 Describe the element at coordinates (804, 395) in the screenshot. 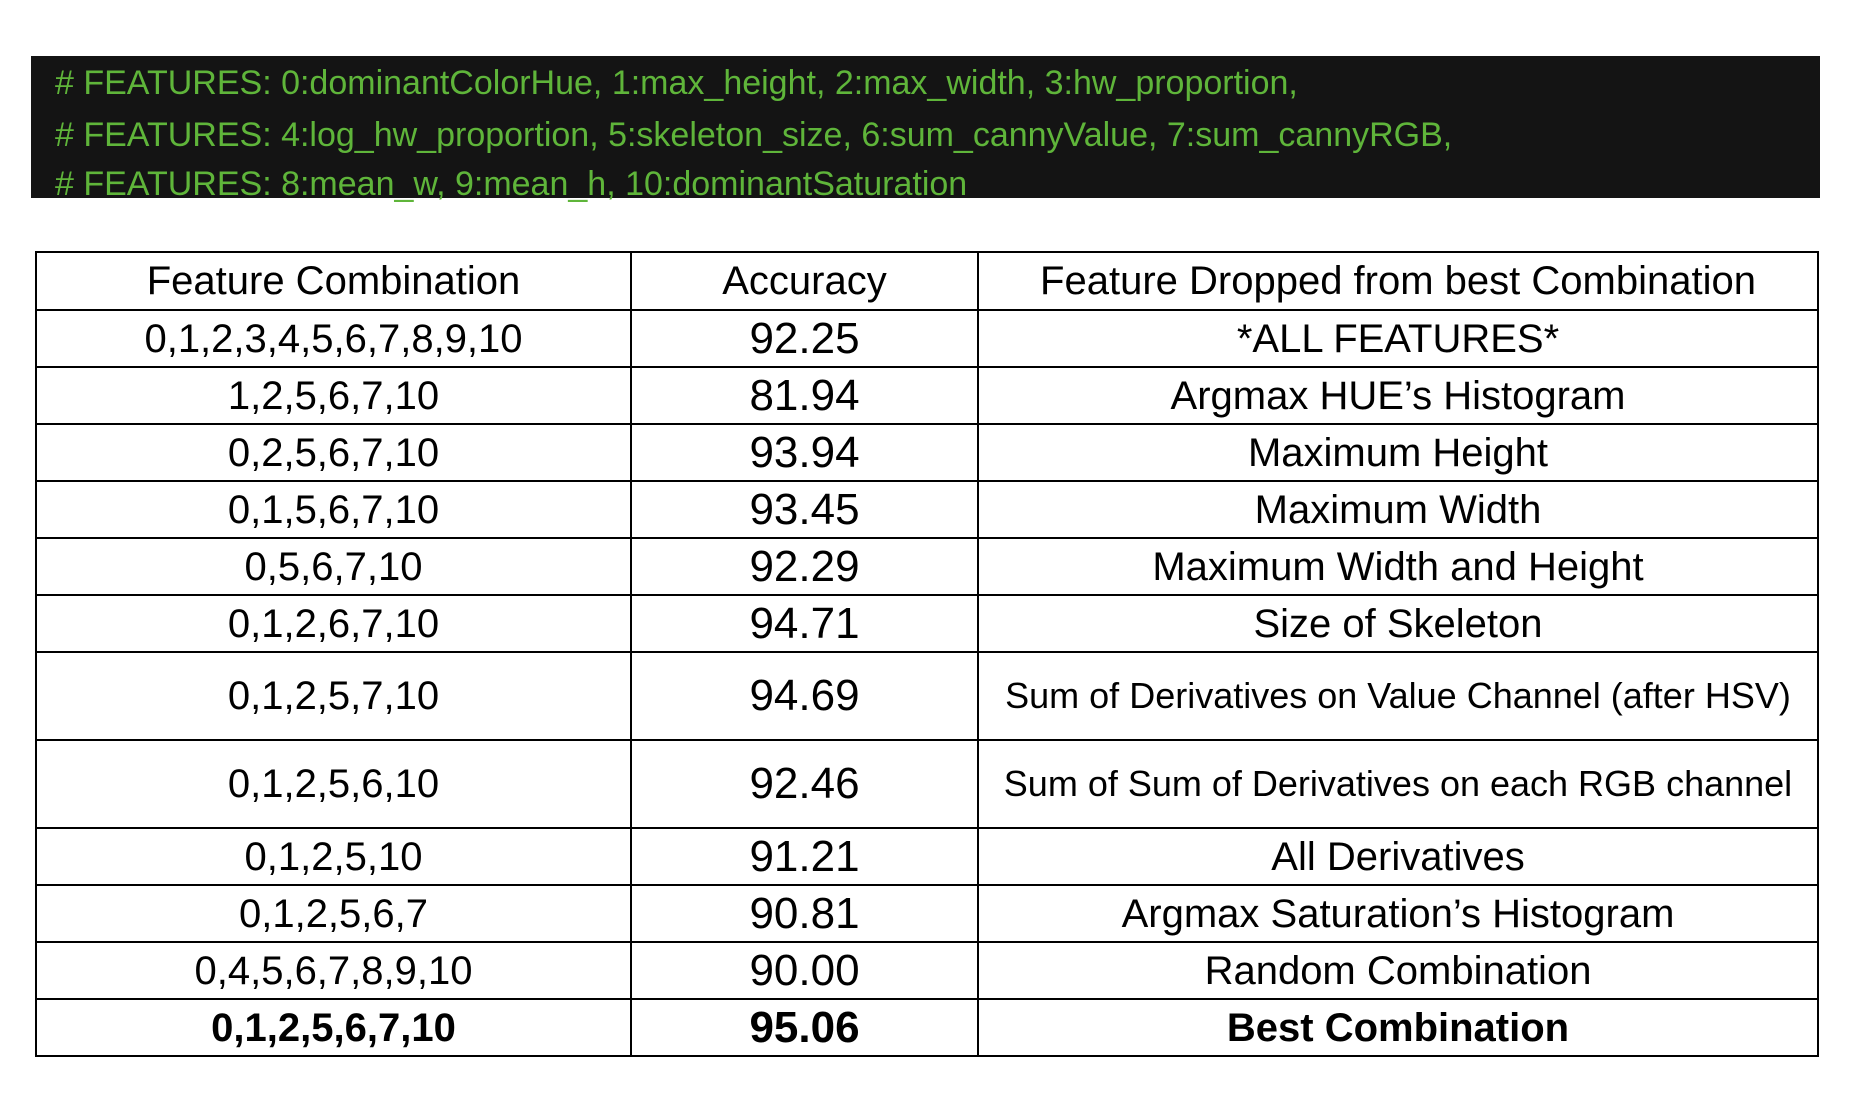

I see `accuracy-cell: 81.94` at that location.